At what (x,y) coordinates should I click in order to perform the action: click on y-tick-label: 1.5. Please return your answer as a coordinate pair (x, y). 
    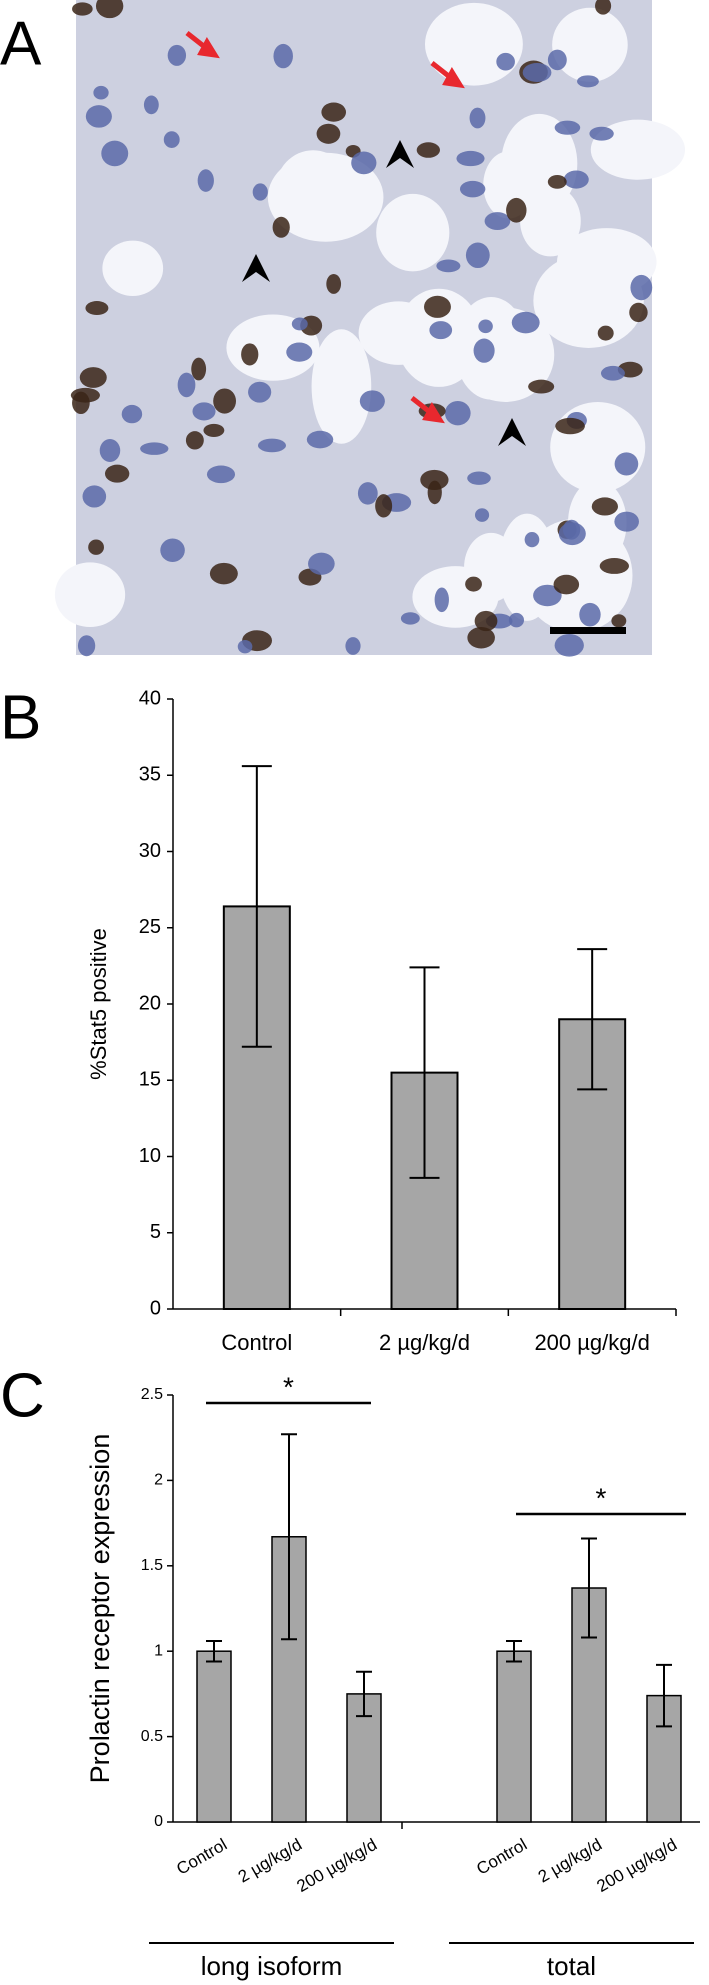
    Looking at the image, I should click on (152, 1565).